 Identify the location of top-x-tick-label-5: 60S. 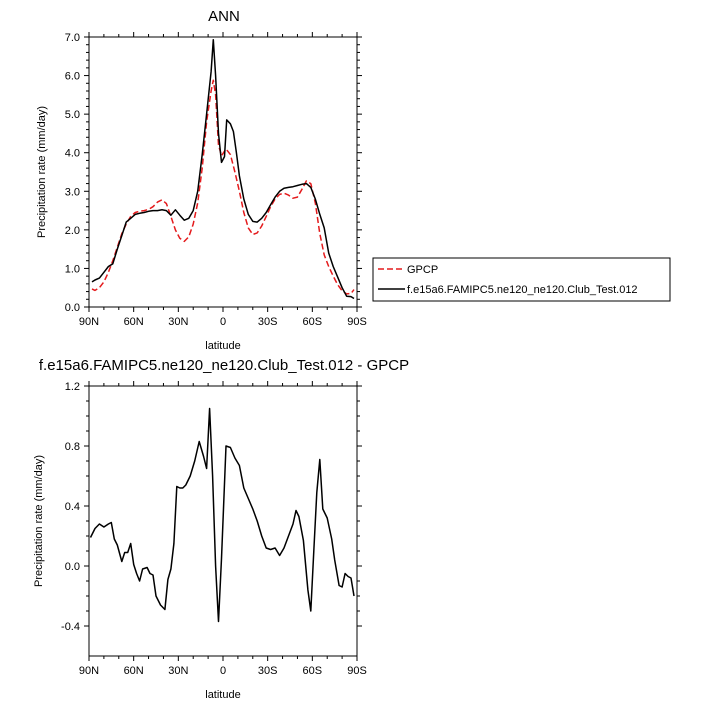
(313, 322).